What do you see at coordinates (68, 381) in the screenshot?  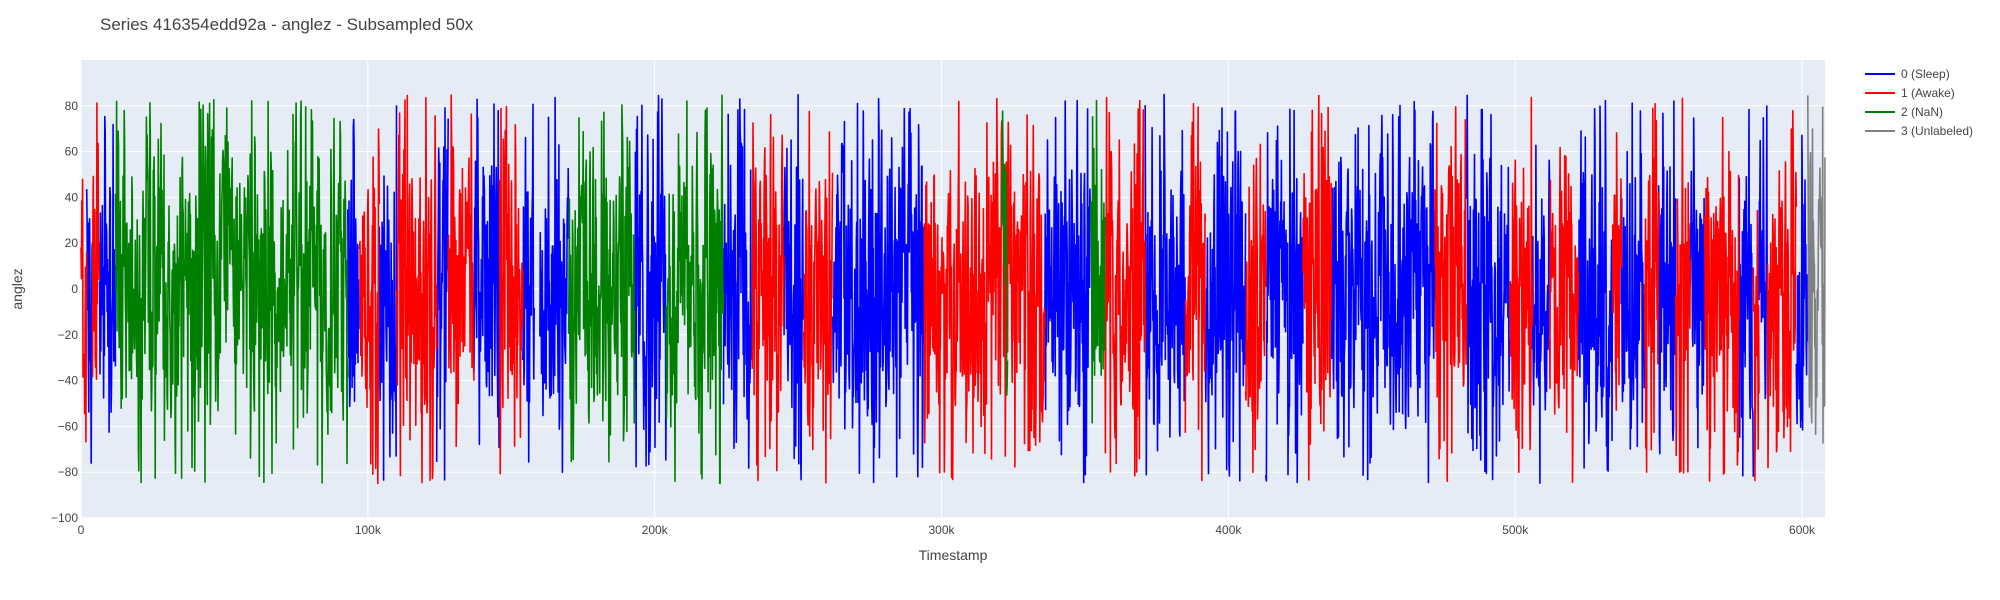 I see `y-tick-label: −40` at bounding box center [68, 381].